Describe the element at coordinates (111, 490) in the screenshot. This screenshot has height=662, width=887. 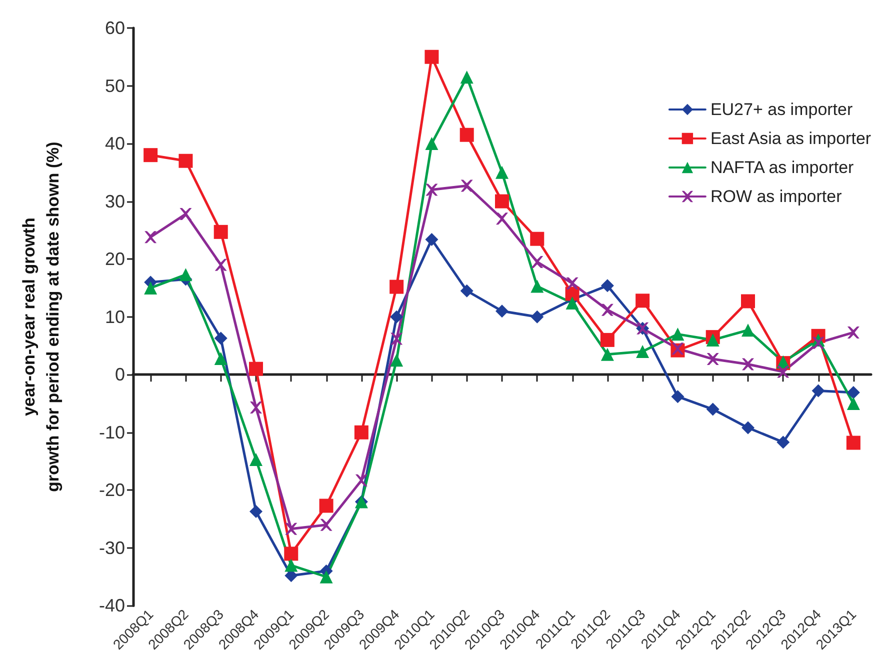
I see `y-tick-label: -20` at that location.